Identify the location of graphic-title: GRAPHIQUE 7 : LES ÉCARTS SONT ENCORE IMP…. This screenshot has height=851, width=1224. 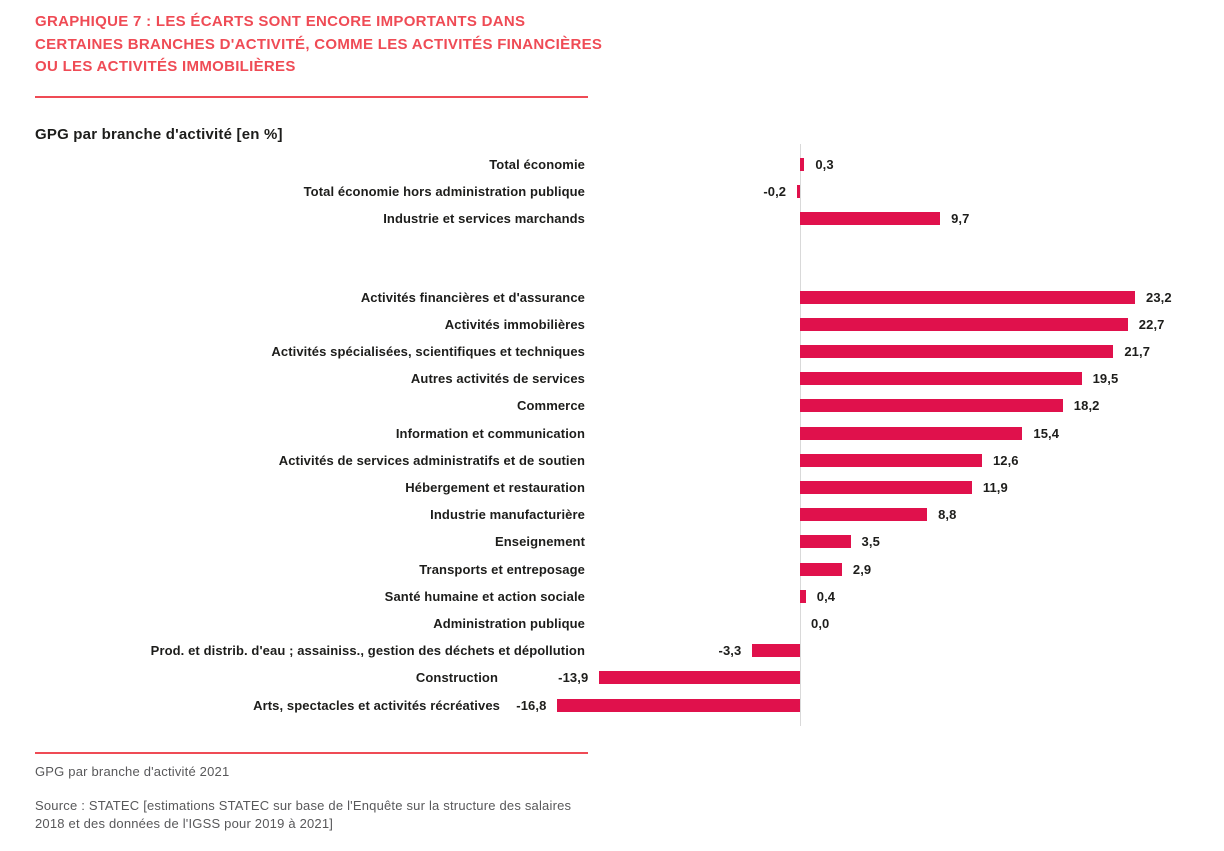
(355, 45).